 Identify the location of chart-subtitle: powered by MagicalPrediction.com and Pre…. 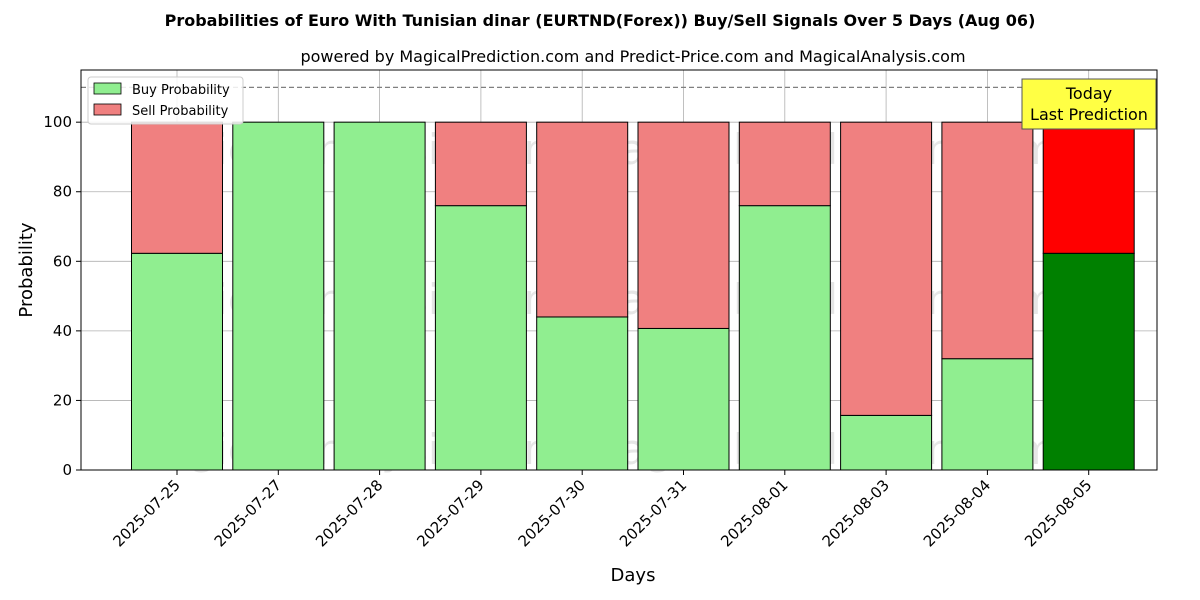
(632, 56).